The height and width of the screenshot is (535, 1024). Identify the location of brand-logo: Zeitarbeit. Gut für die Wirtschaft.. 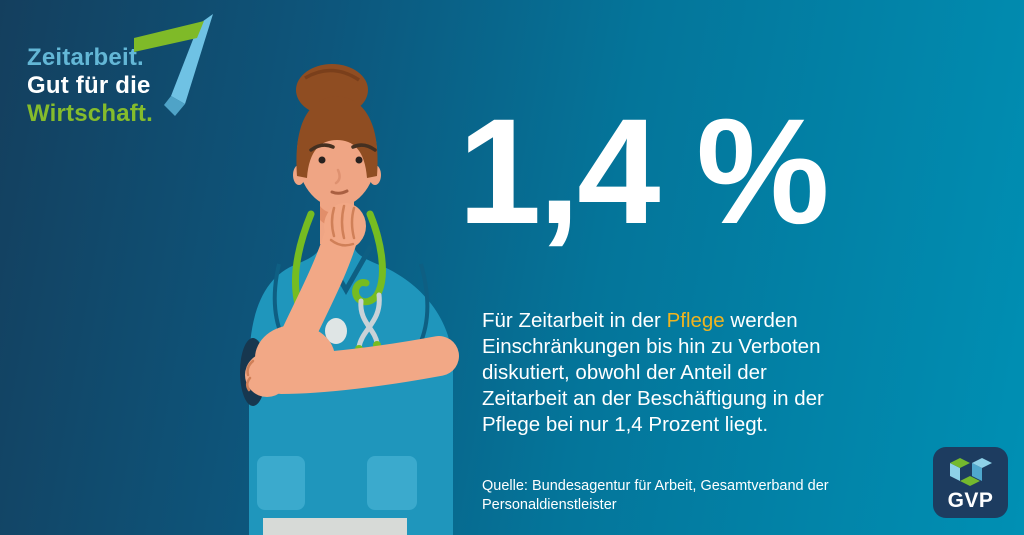
(90, 86).